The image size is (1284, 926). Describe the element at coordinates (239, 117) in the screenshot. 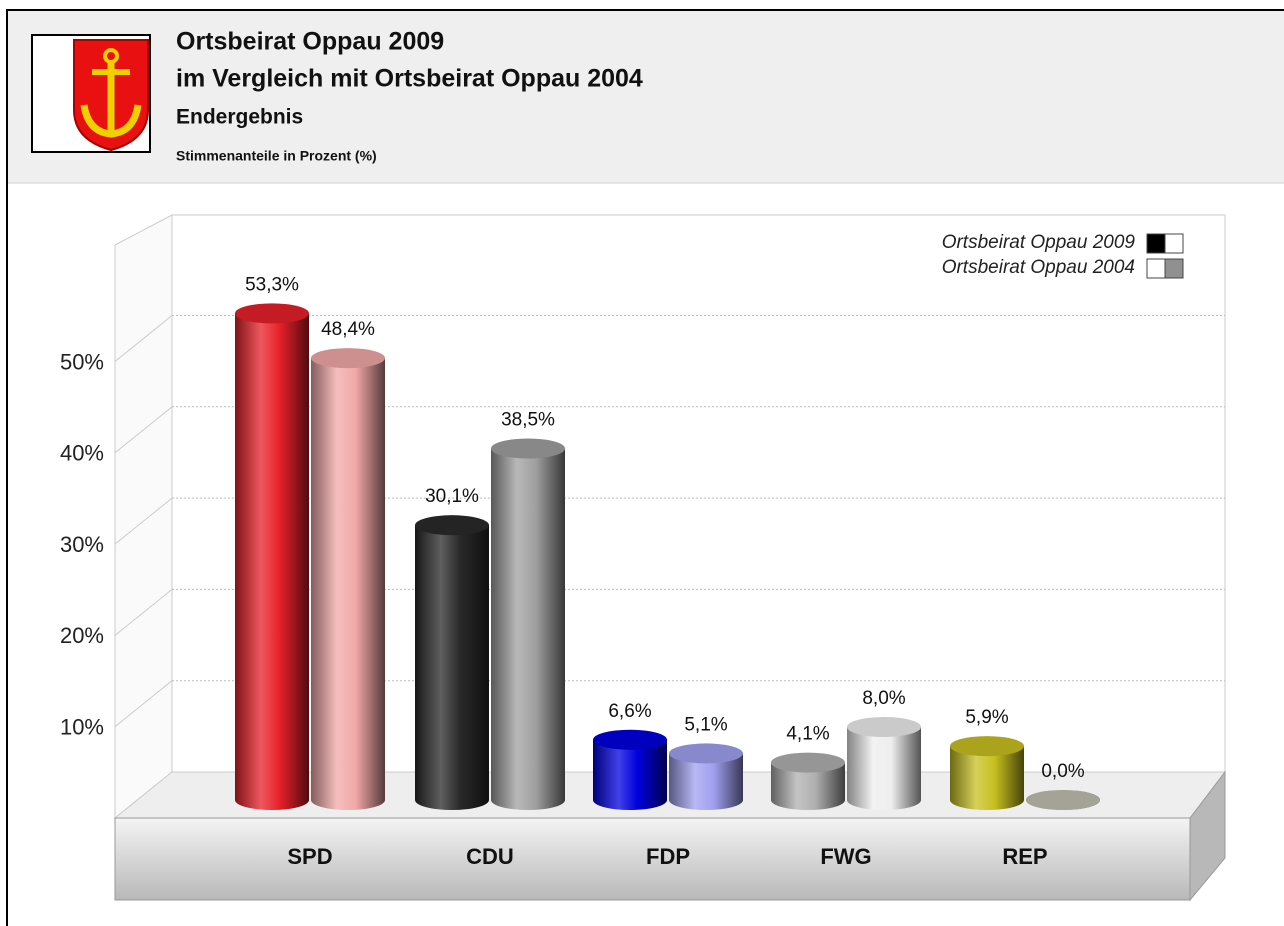

I see `subtitle: Endergebnis` at that location.